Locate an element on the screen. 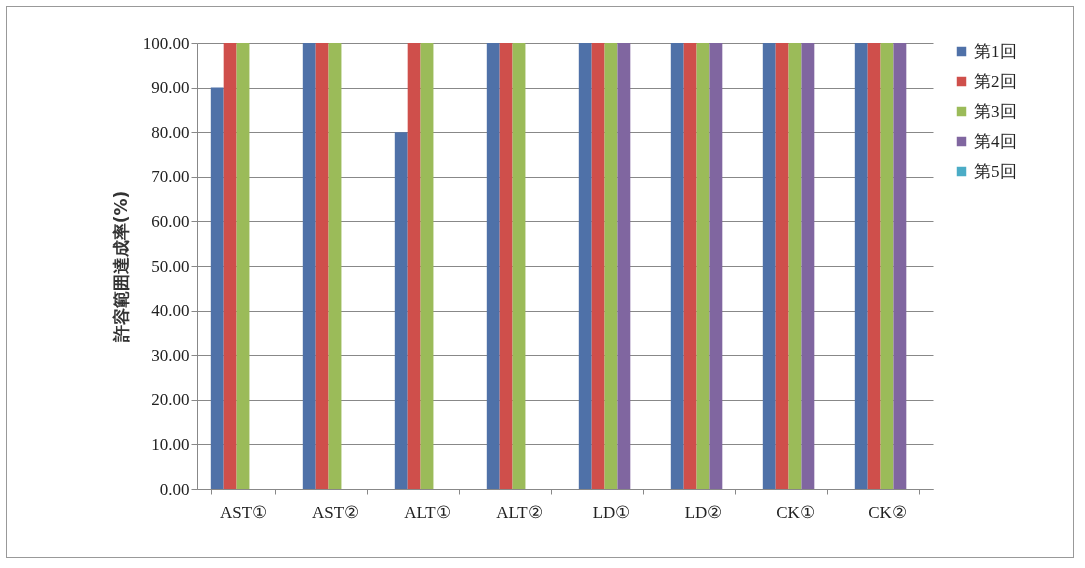 This screenshot has width=1085, height=568. x-tick-label: ALT① is located at coordinates (427, 512).